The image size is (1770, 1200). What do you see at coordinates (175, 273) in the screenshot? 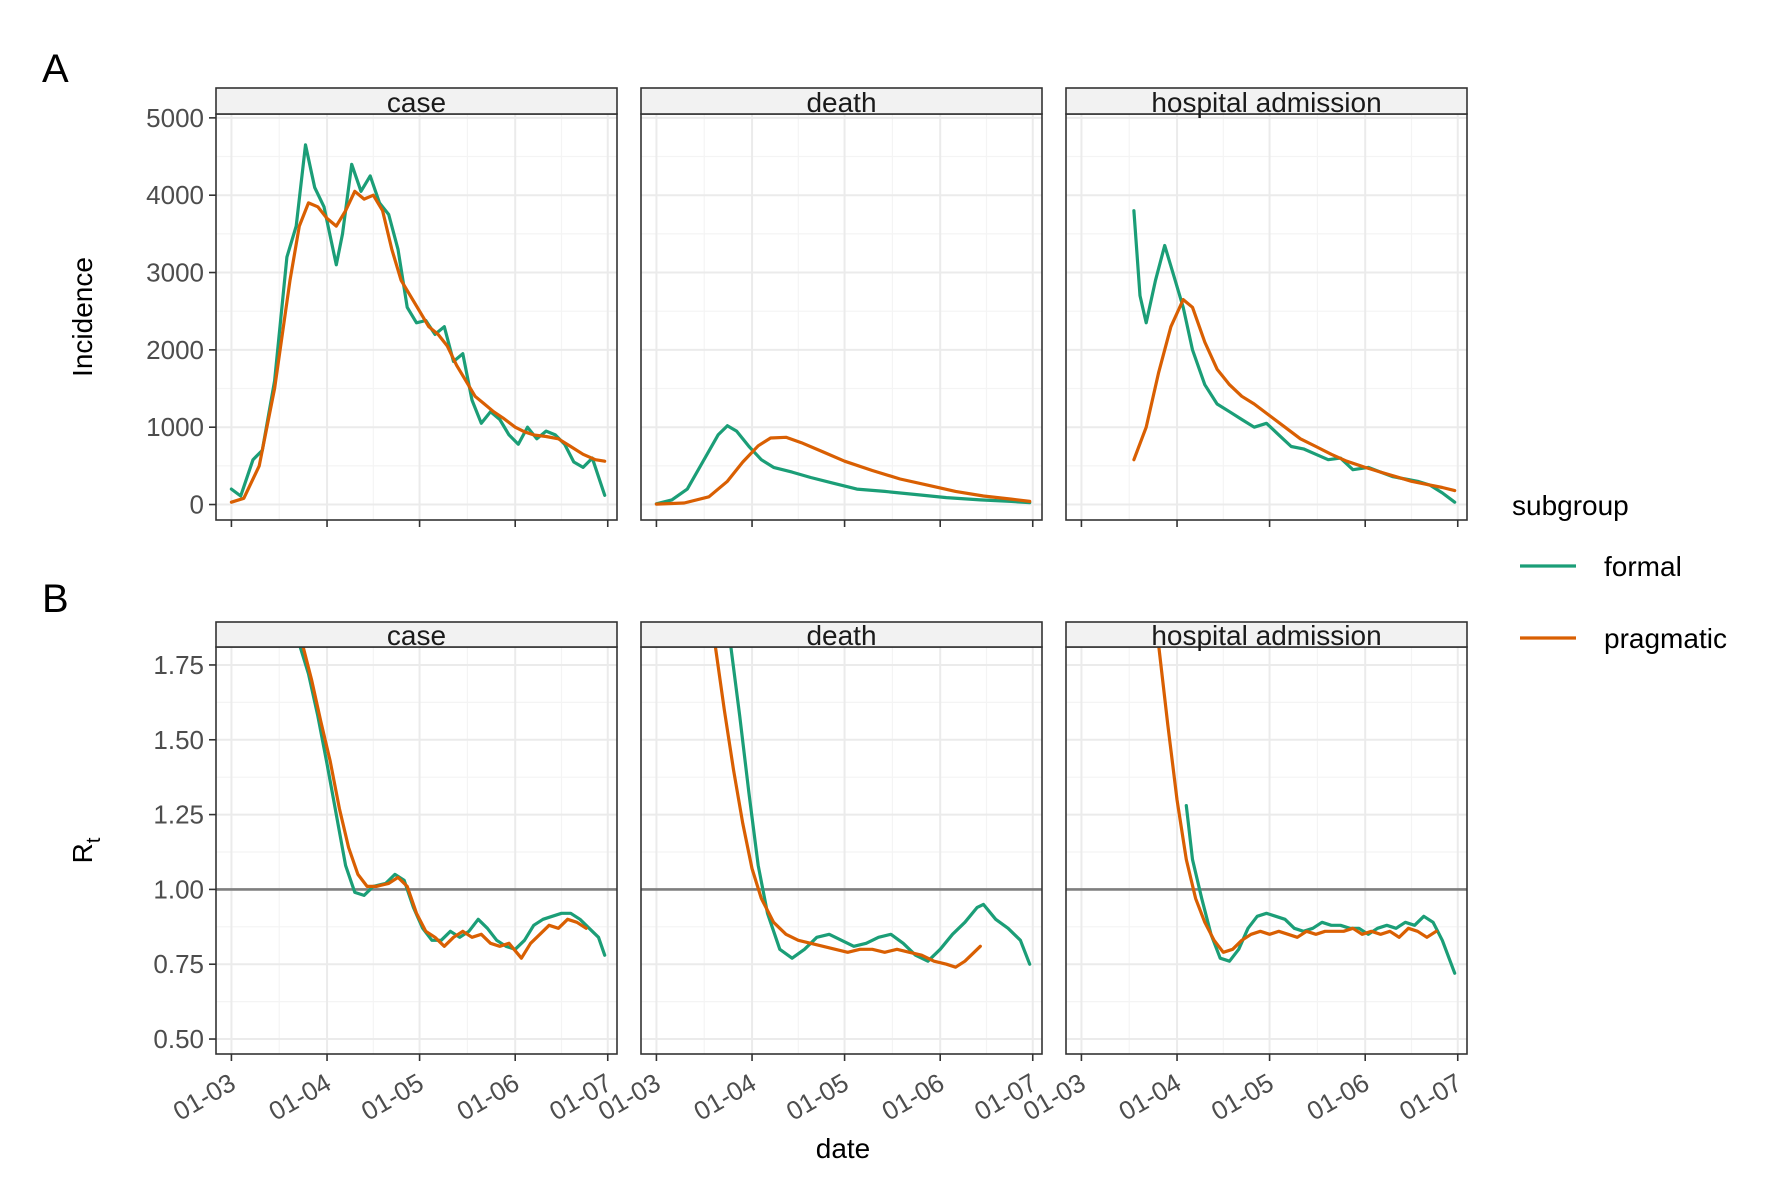
I see `row-a-y-tick-label: 3000` at bounding box center [175, 273].